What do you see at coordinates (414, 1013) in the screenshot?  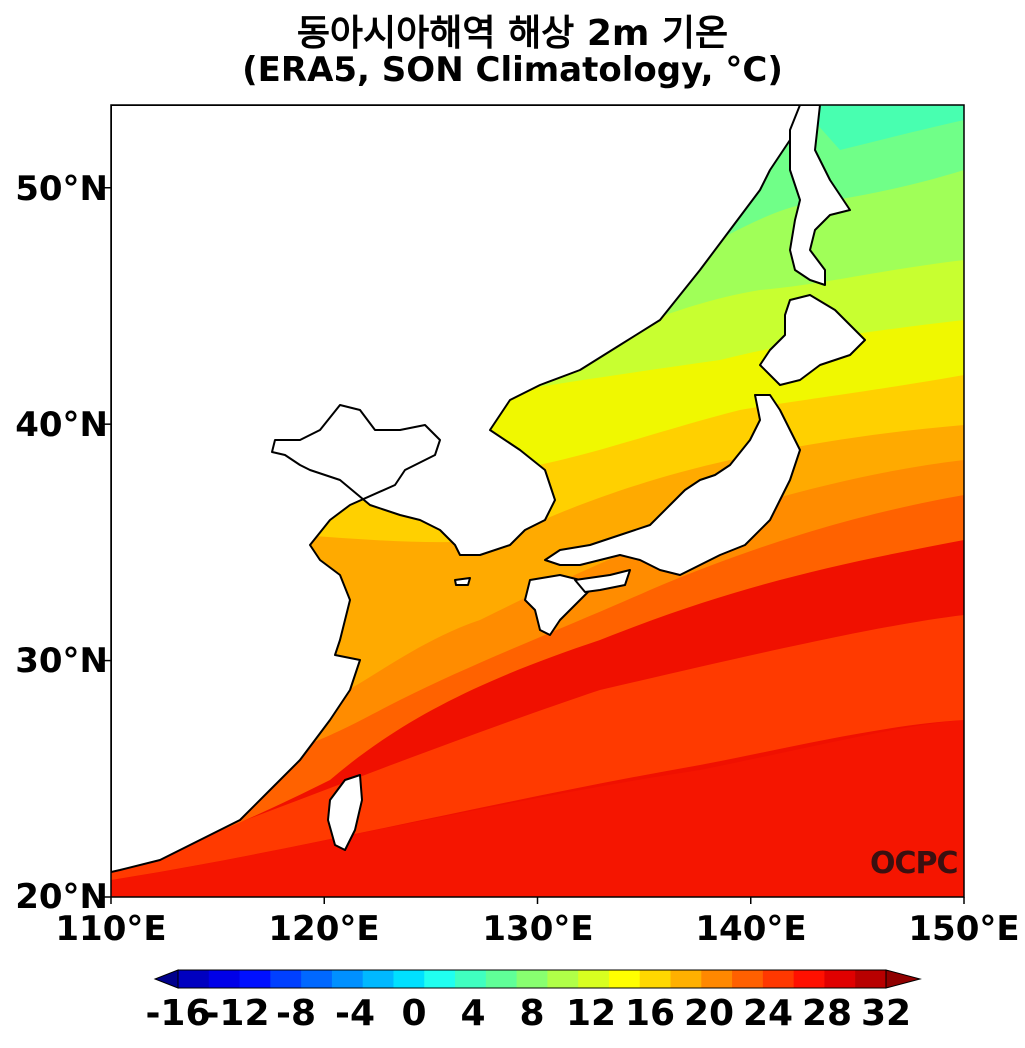 I see `colorbar-tick-label: 0` at bounding box center [414, 1013].